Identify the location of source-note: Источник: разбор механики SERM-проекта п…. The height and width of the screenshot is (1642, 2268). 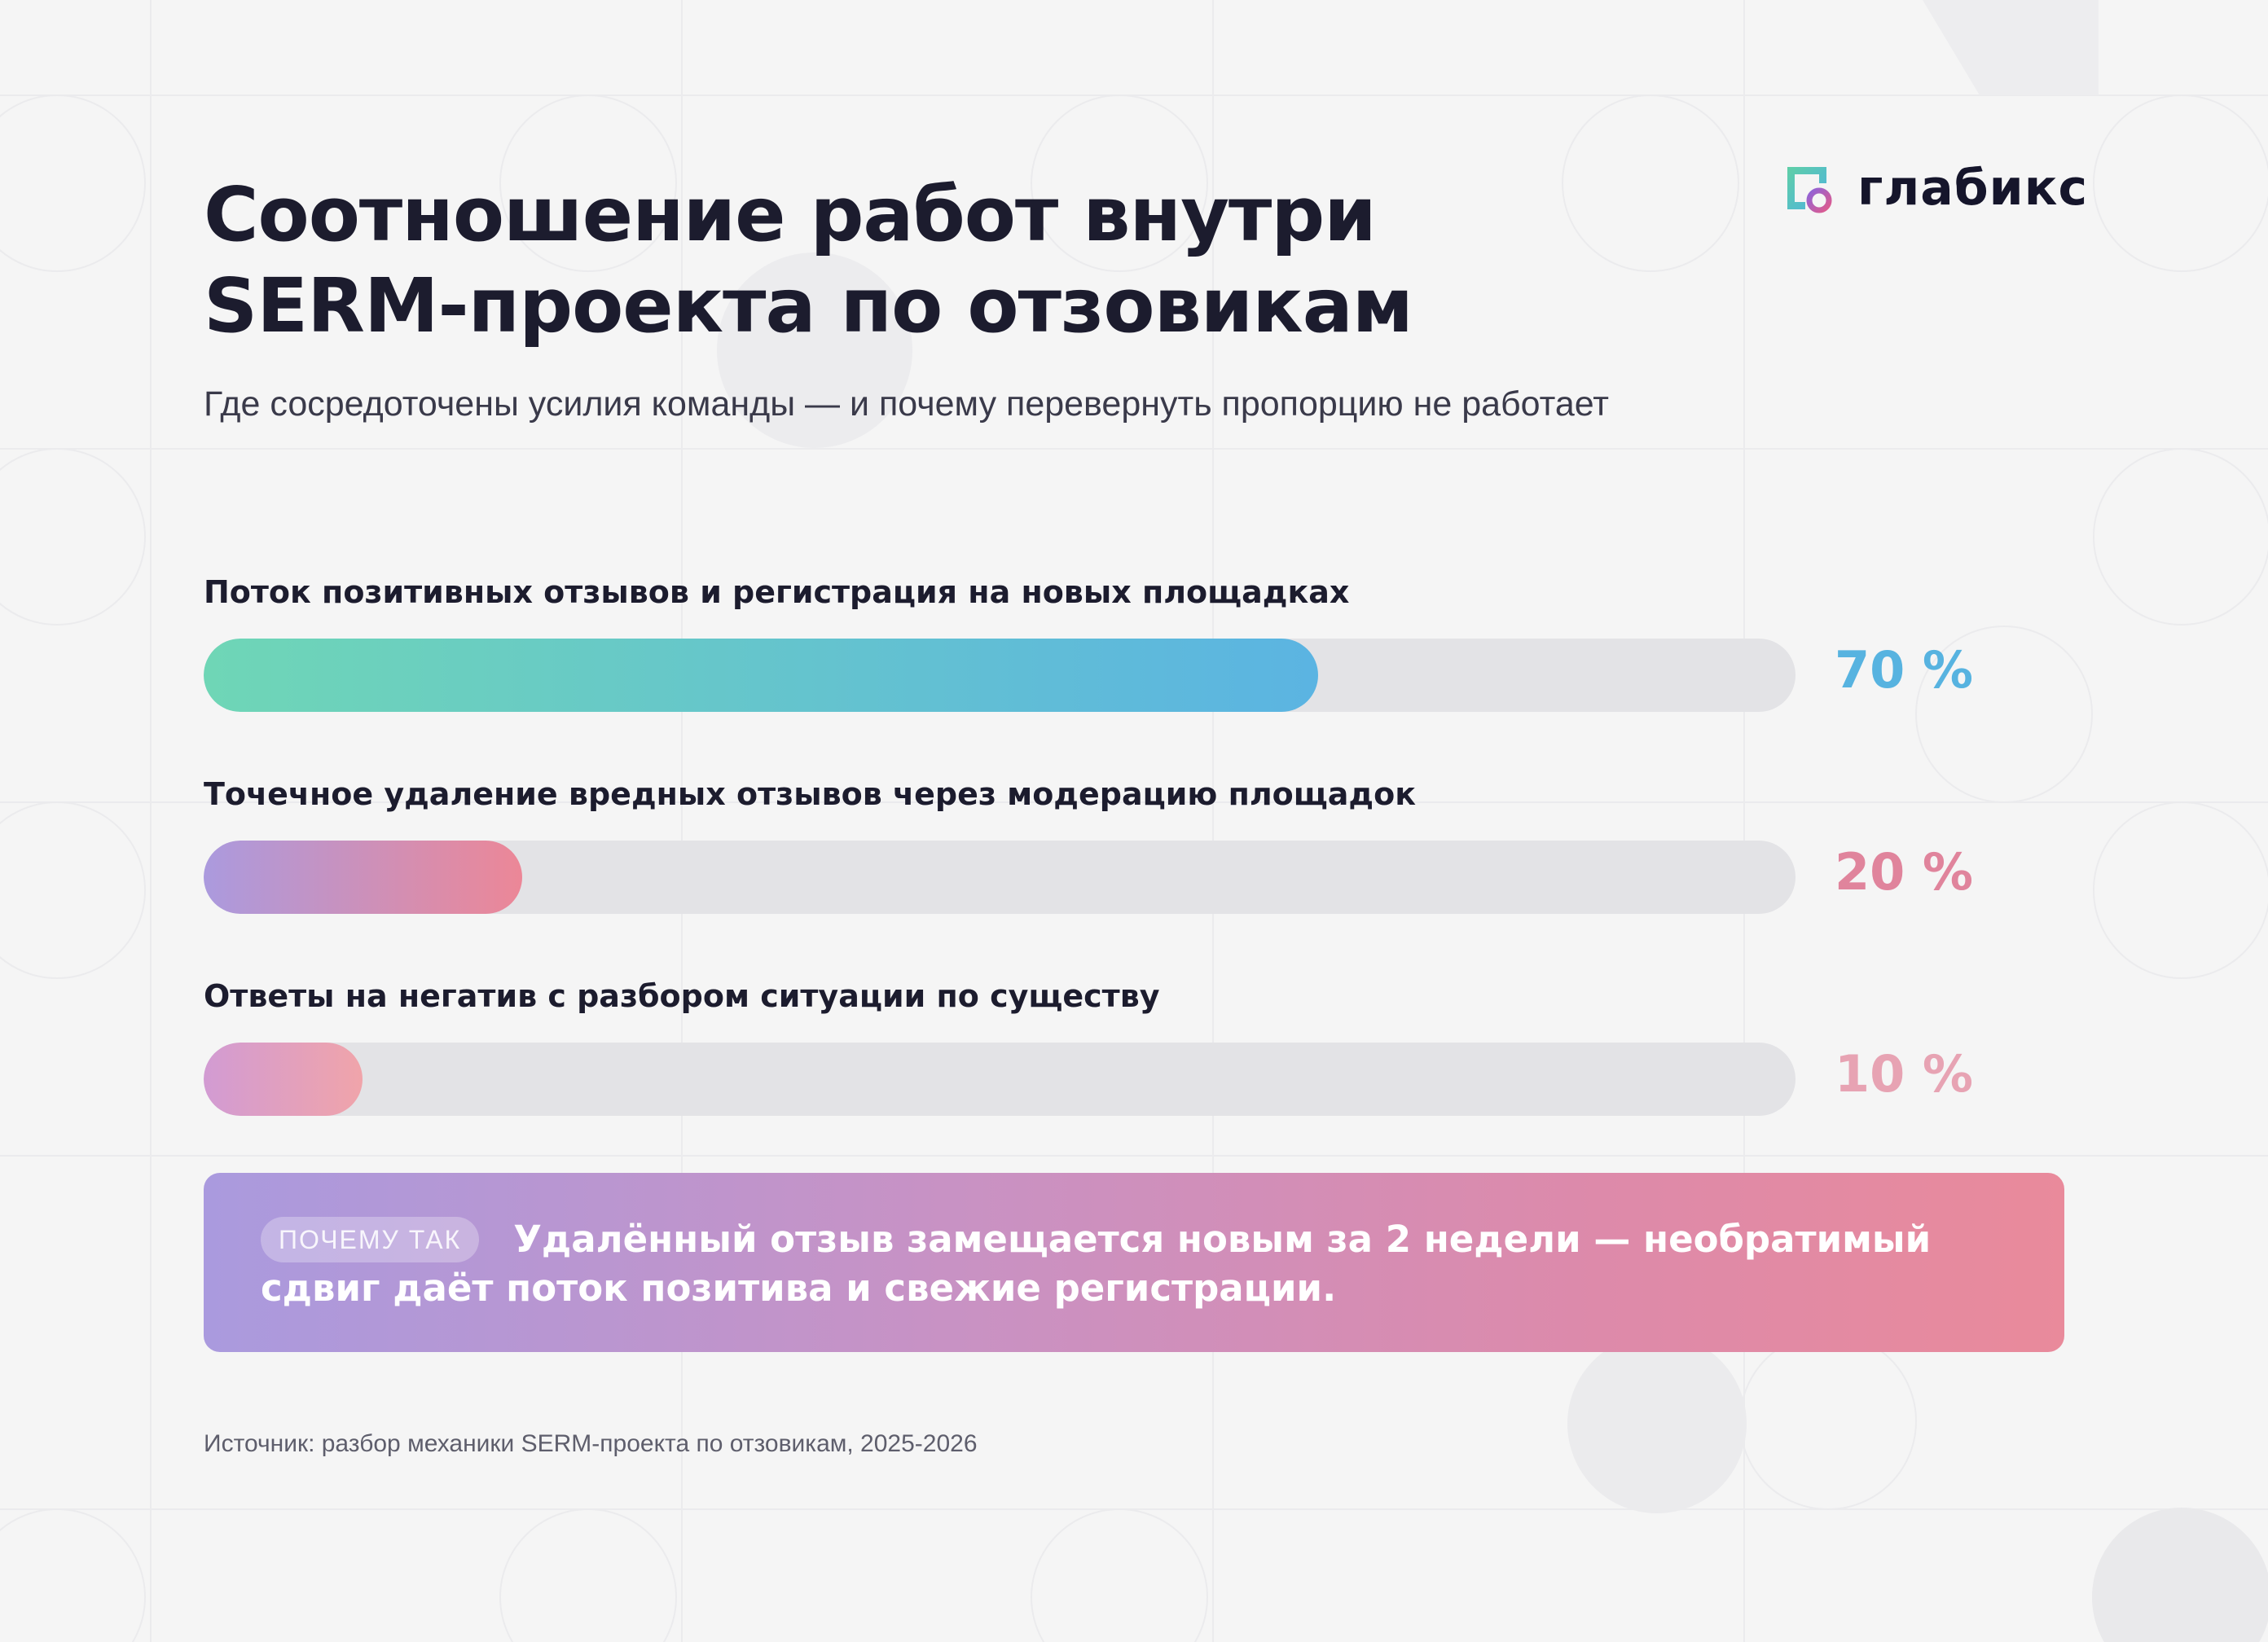
(591, 1443).